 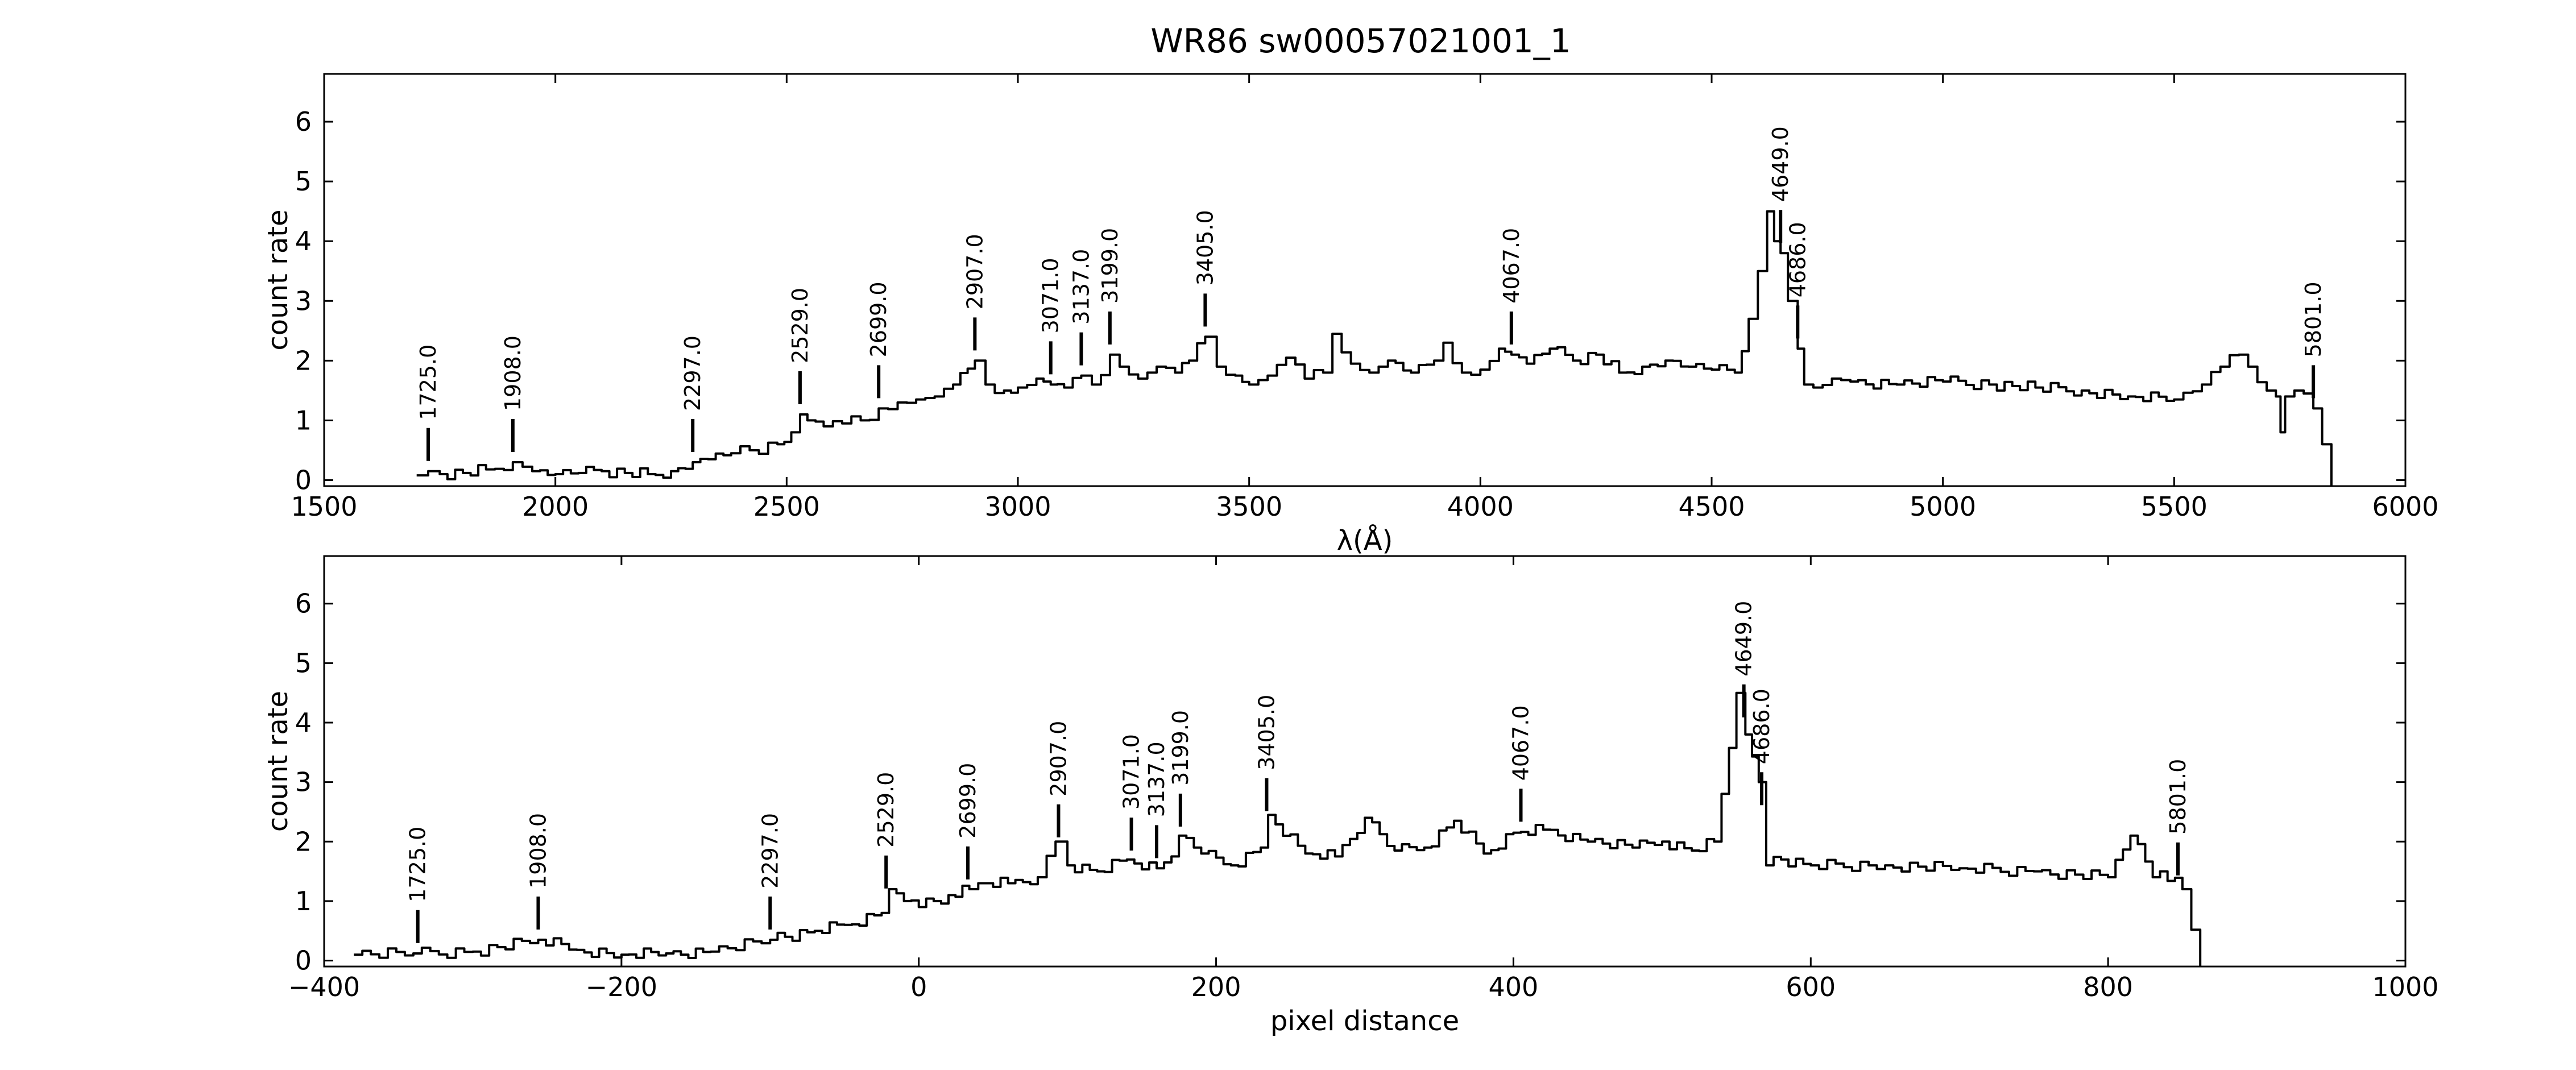 I want to click on tick-label: 3500, so click(x=1249, y=507).